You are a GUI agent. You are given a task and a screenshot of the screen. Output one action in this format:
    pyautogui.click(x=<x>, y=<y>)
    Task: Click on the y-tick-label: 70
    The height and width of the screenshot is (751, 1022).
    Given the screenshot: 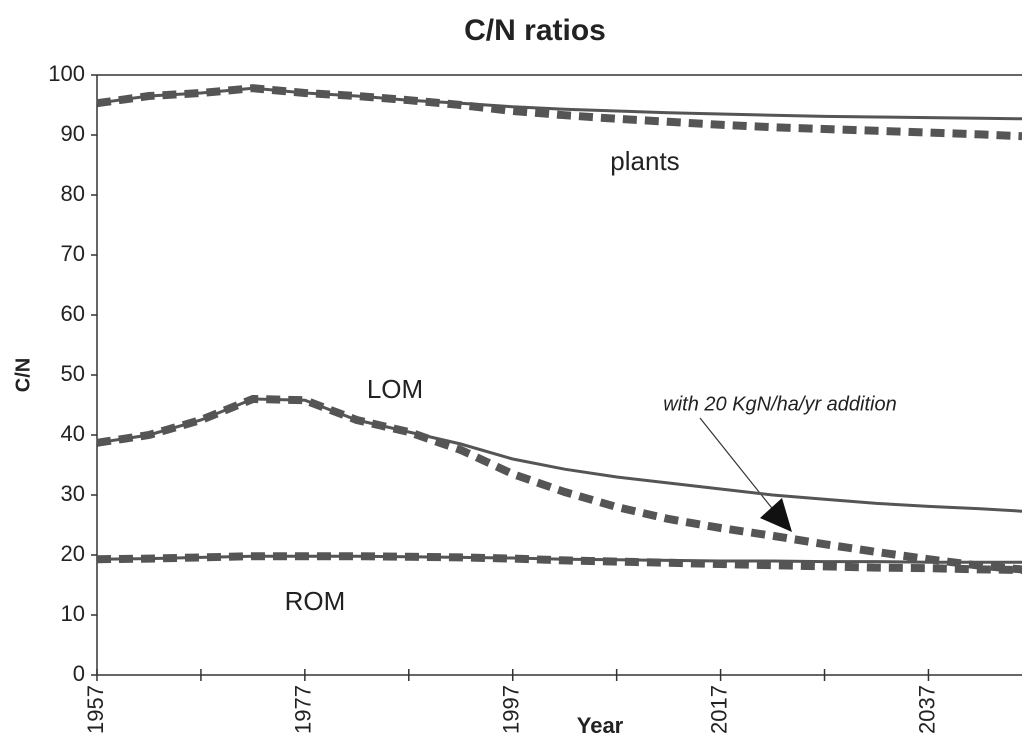 What is the action you would take?
    pyautogui.click(x=73, y=253)
    